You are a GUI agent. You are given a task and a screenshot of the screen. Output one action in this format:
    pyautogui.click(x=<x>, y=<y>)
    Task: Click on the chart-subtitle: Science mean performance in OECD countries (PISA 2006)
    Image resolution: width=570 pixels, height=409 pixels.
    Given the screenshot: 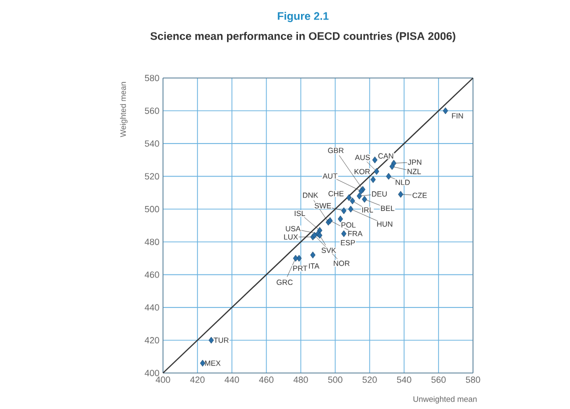 What is the action you would take?
    pyautogui.click(x=303, y=37)
    